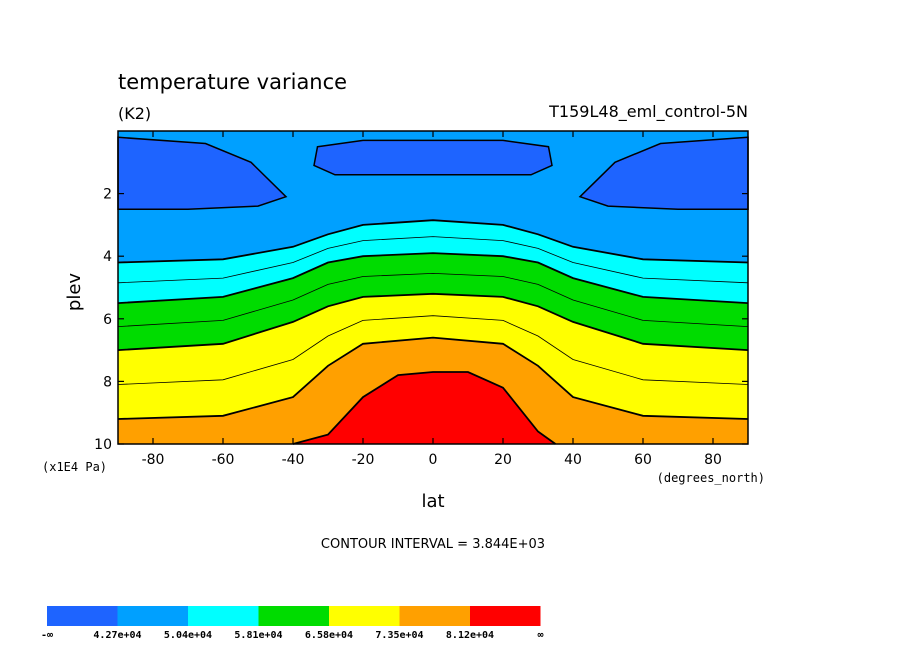  Describe the element at coordinates (134, 113) in the screenshot. I see `units-label: (K2)` at that location.